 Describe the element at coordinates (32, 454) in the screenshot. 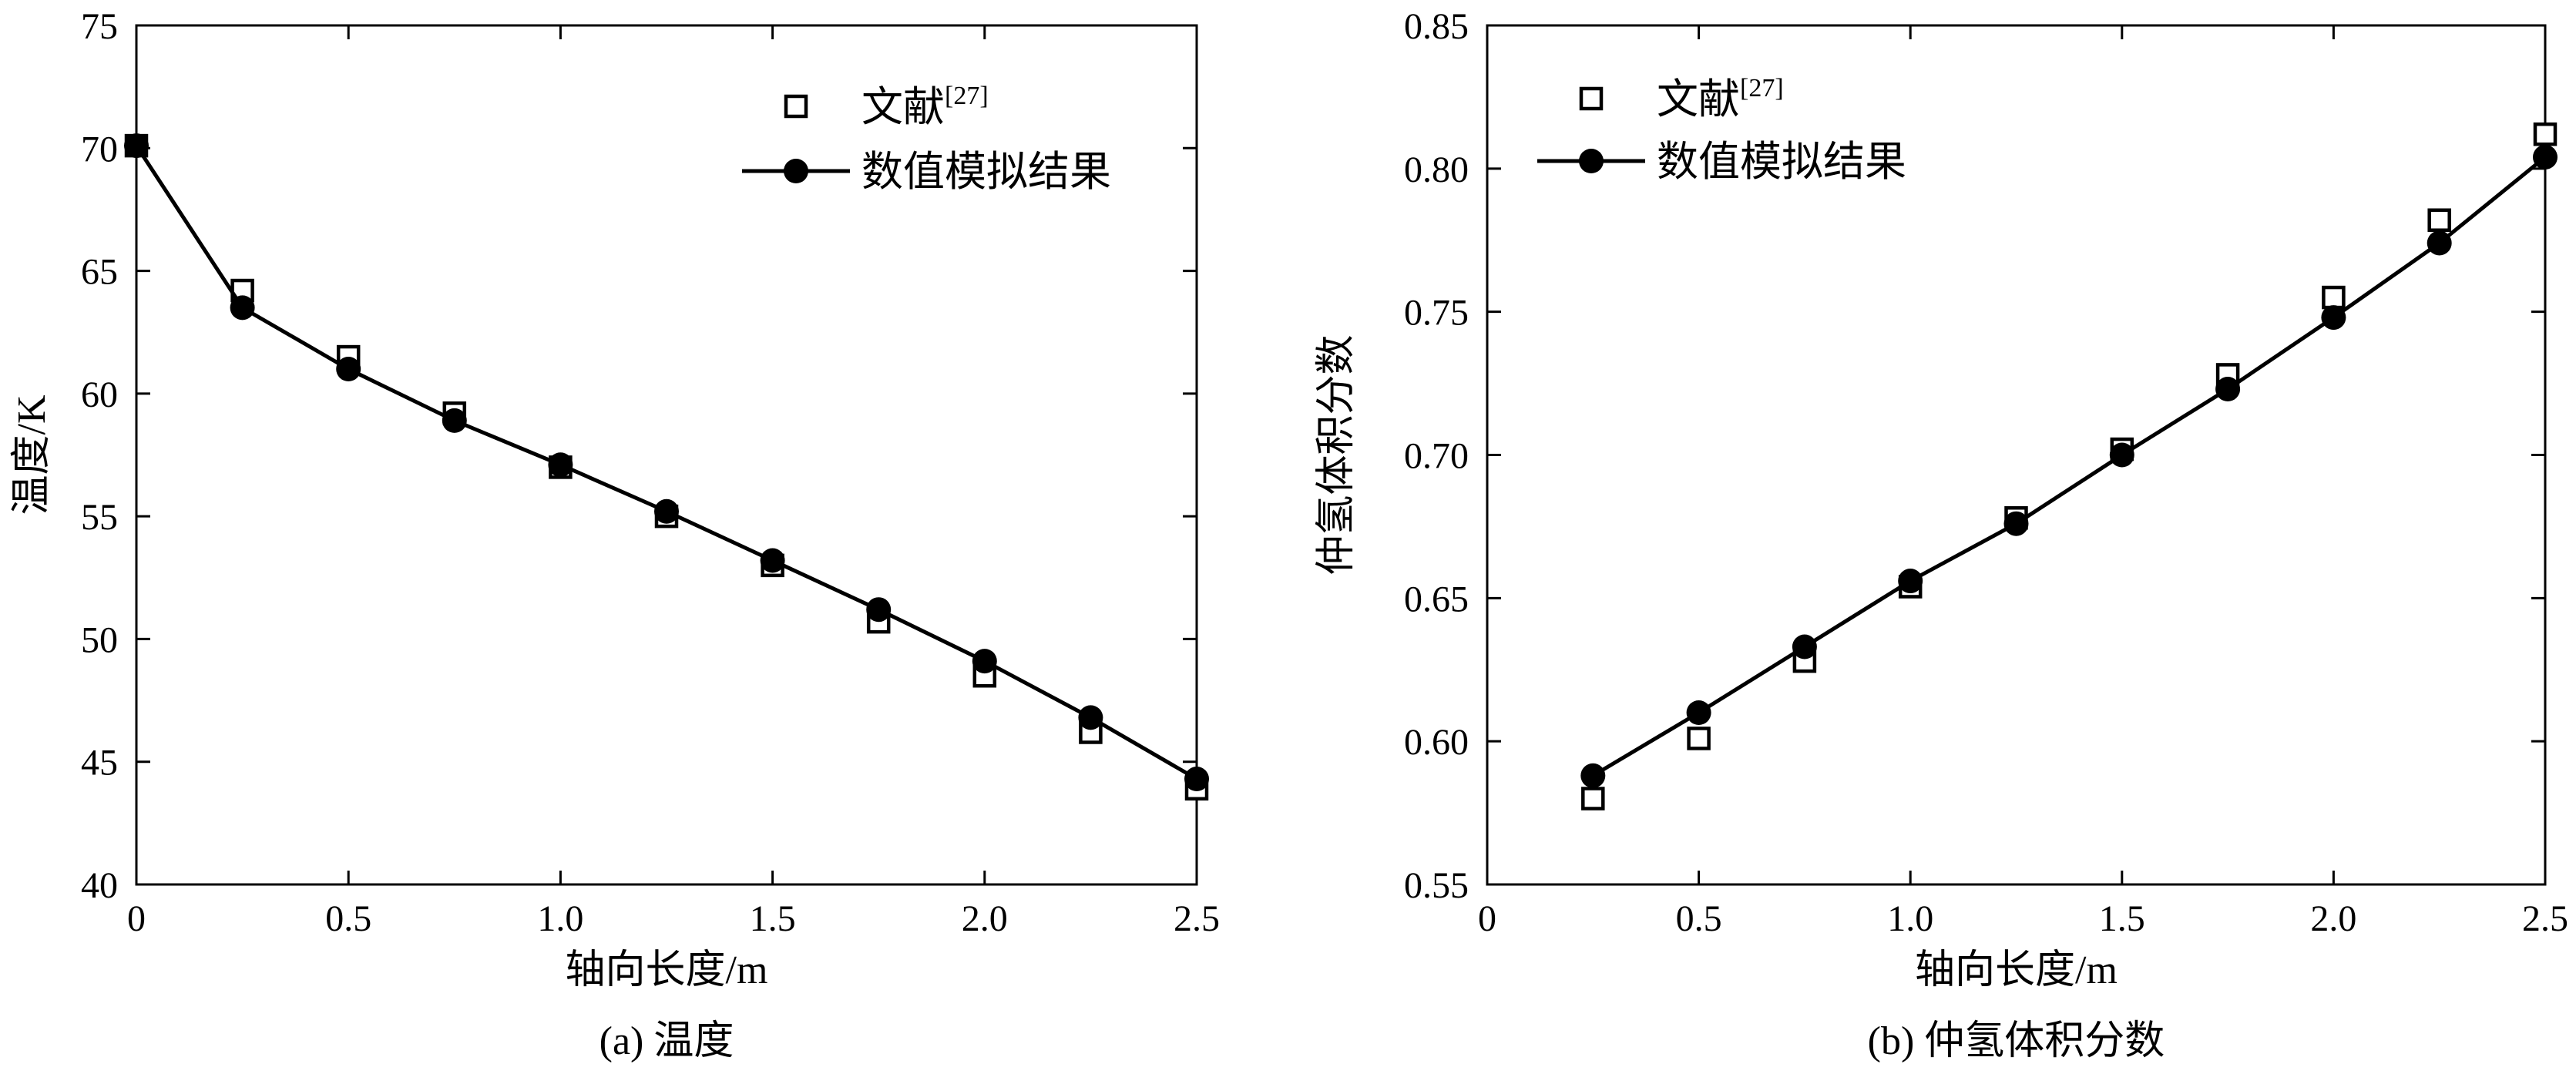

I see `y-axis-label: 温度/K` at that location.